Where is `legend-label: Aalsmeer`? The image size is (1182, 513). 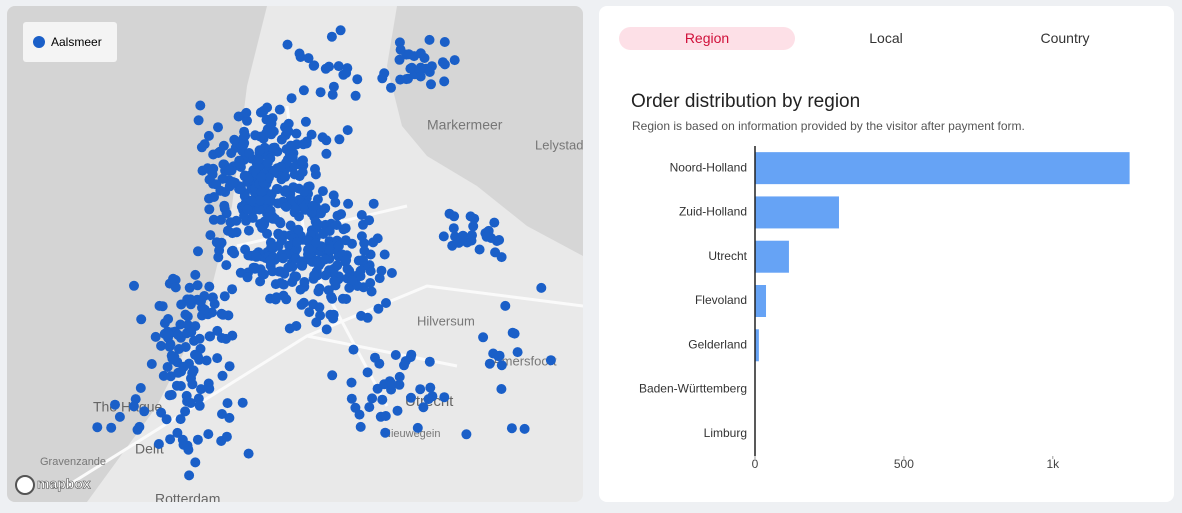 legend-label: Aalsmeer is located at coordinates (76, 42).